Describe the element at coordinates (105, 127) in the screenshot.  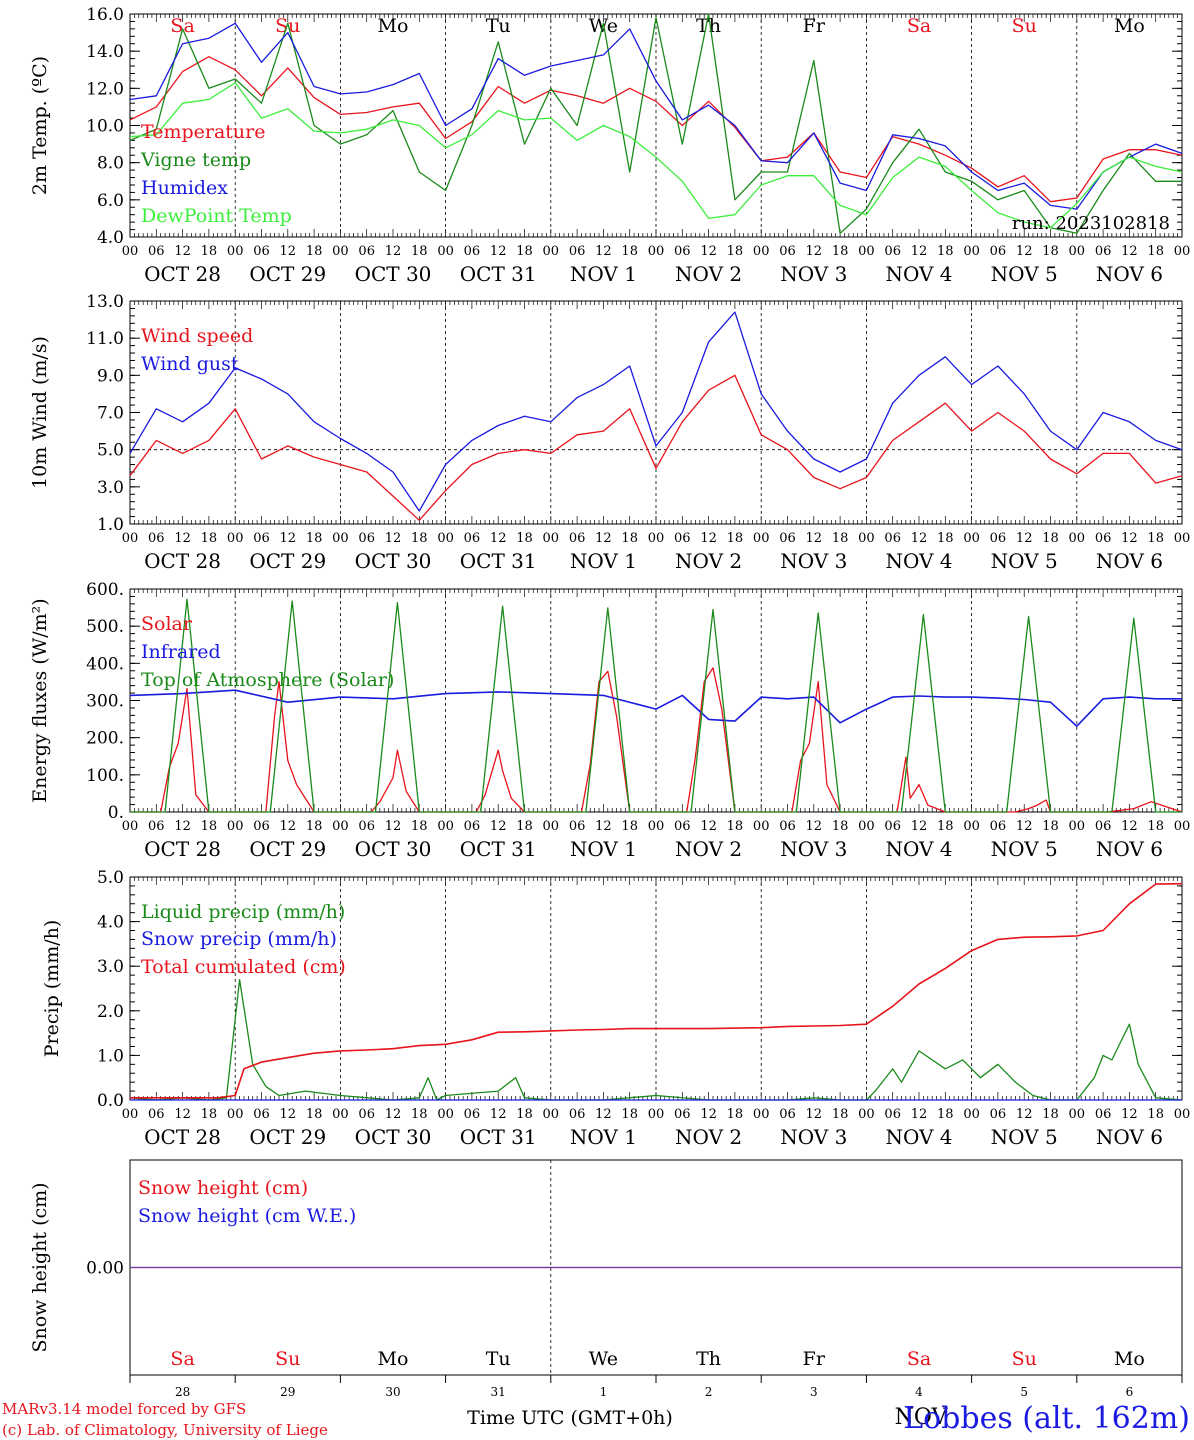
I see `y-tick-label: 10.0` at that location.